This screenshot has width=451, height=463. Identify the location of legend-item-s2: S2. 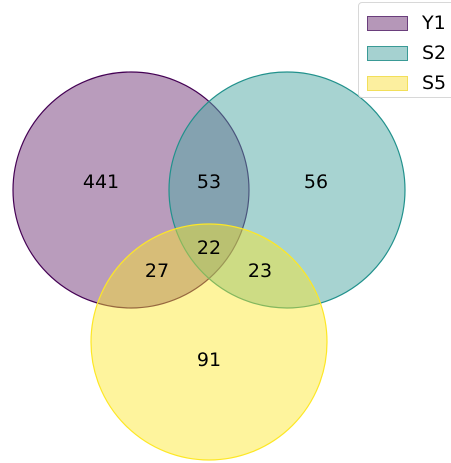
(406, 53).